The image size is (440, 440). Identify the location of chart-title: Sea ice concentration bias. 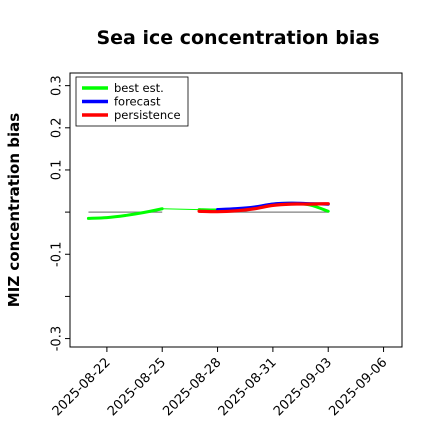
(237, 38).